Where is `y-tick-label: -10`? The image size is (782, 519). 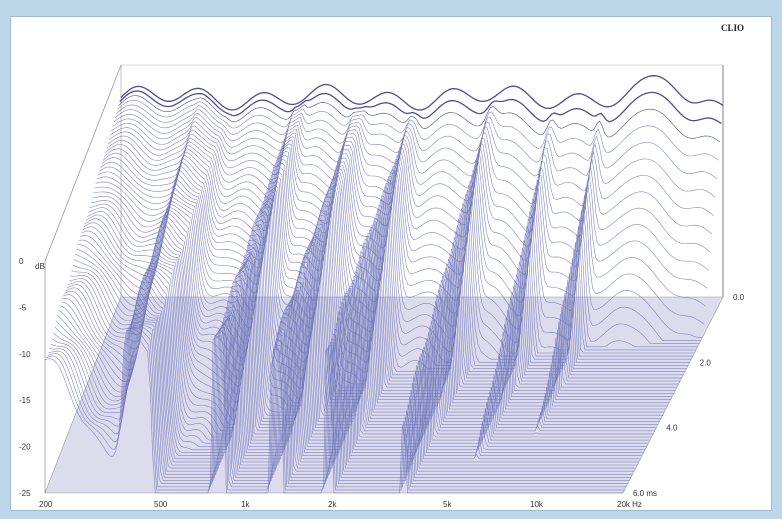 y-tick-label: -10 is located at coordinates (25, 354).